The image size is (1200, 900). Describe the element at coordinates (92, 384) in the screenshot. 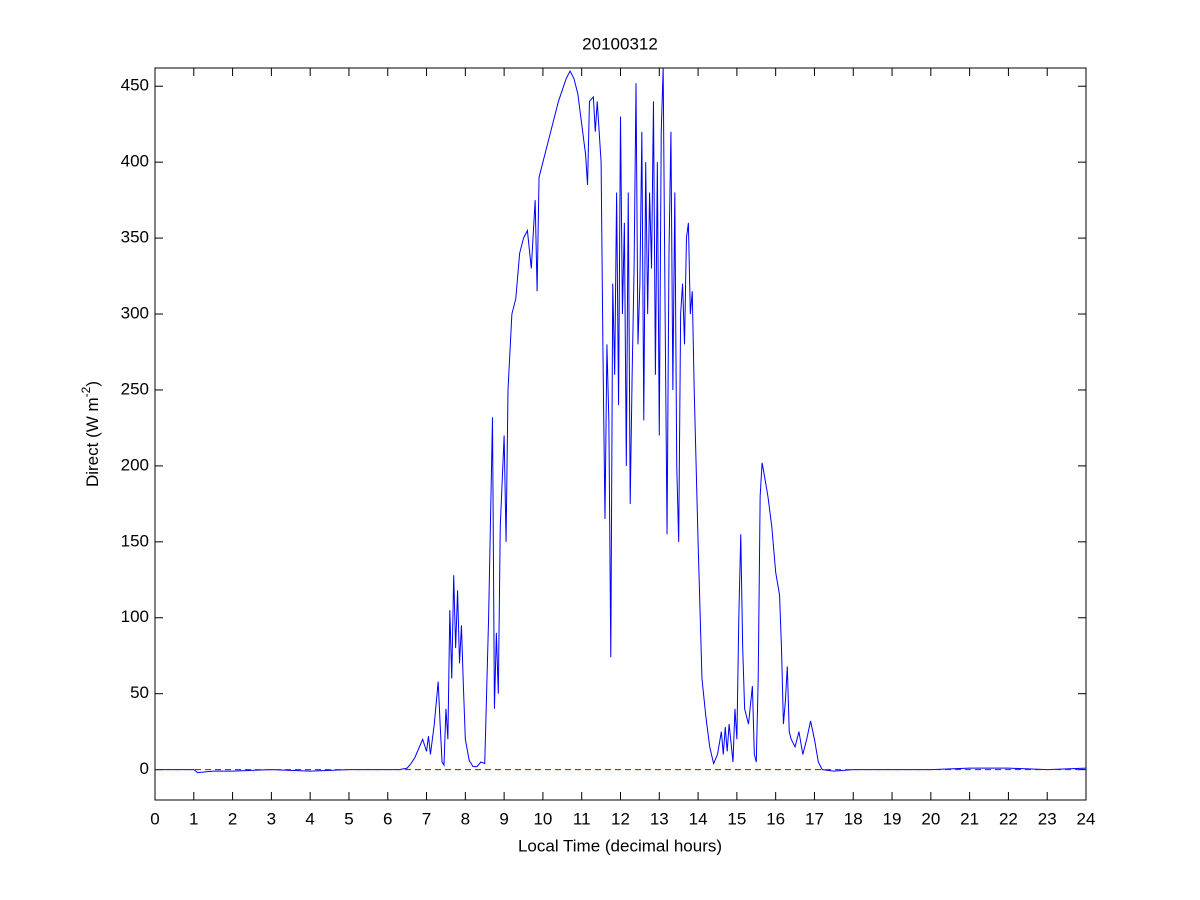

I see `y-label-suffix: )` at that location.